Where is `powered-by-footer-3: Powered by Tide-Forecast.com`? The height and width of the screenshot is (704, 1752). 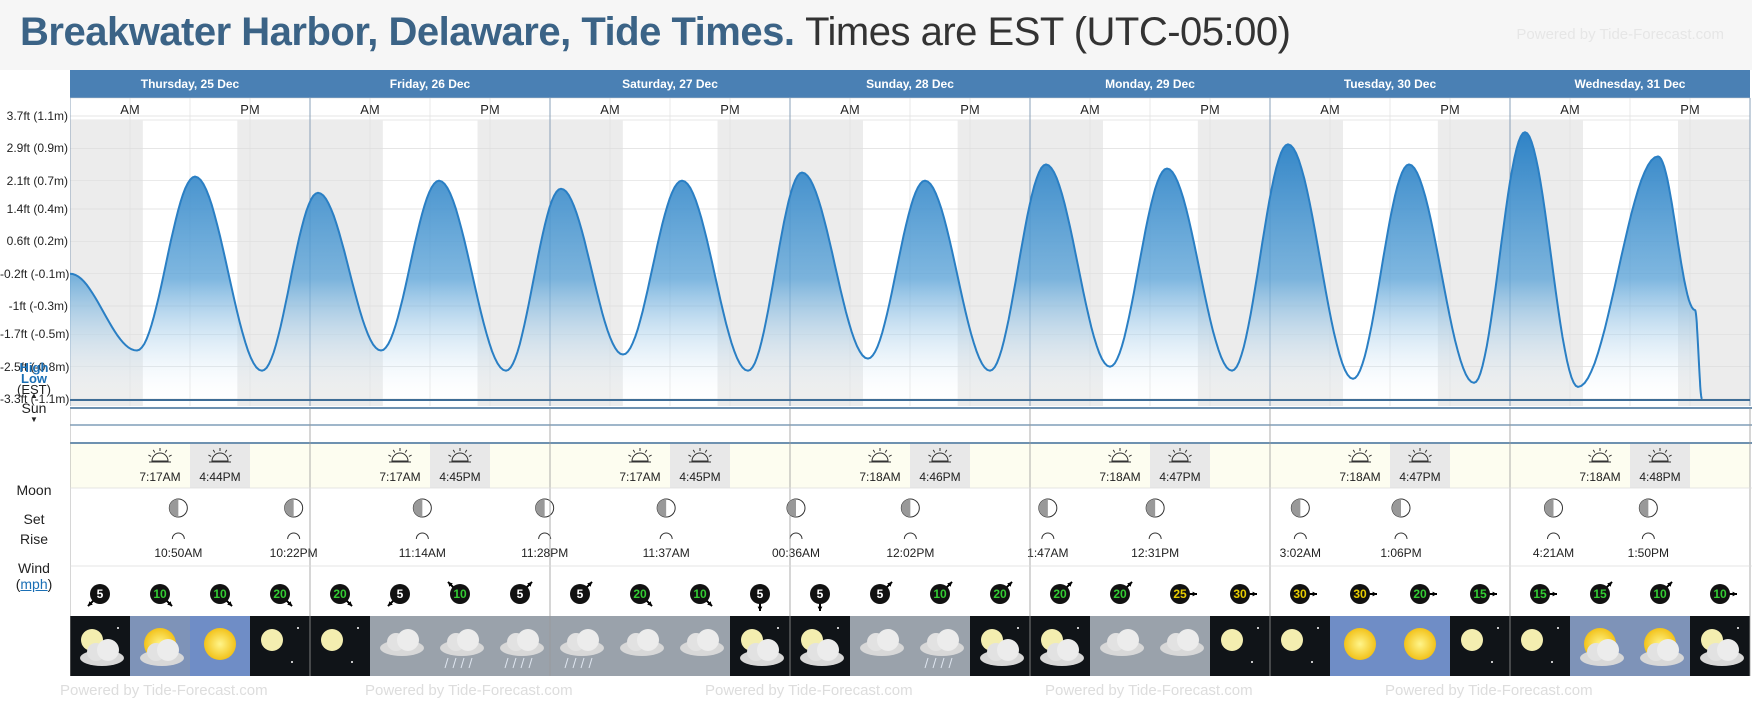
powered-by-footer-3: Powered by Tide-Forecast.com is located at coordinates (809, 690).